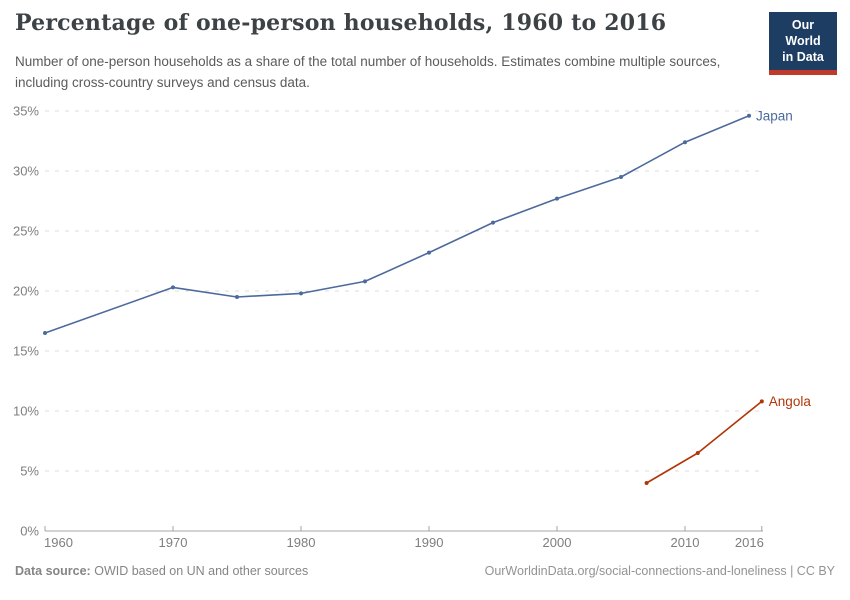 The height and width of the screenshot is (600, 850). Describe the element at coordinates (803, 57) in the screenshot. I see `owid-logo-line2: in Data` at that location.